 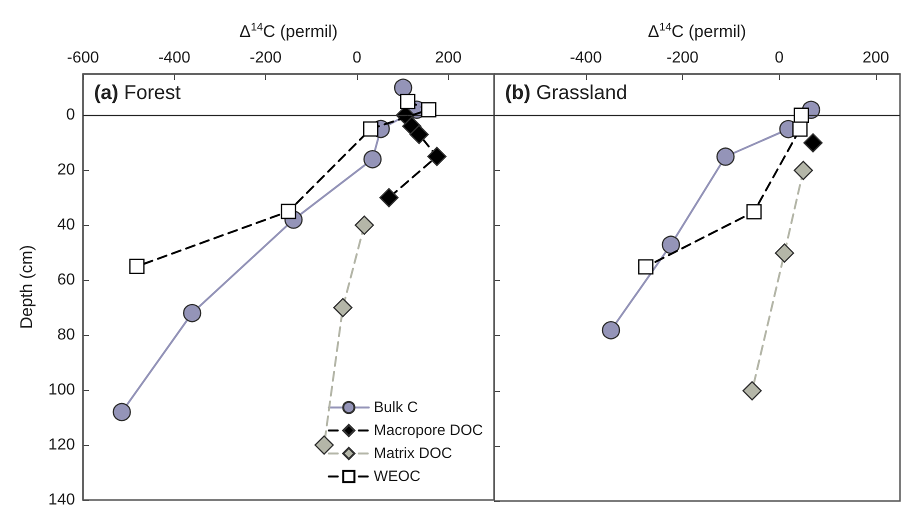 What do you see at coordinates (26, 287) in the screenshot?
I see `y-axis-title: Depth (cm)` at bounding box center [26, 287].